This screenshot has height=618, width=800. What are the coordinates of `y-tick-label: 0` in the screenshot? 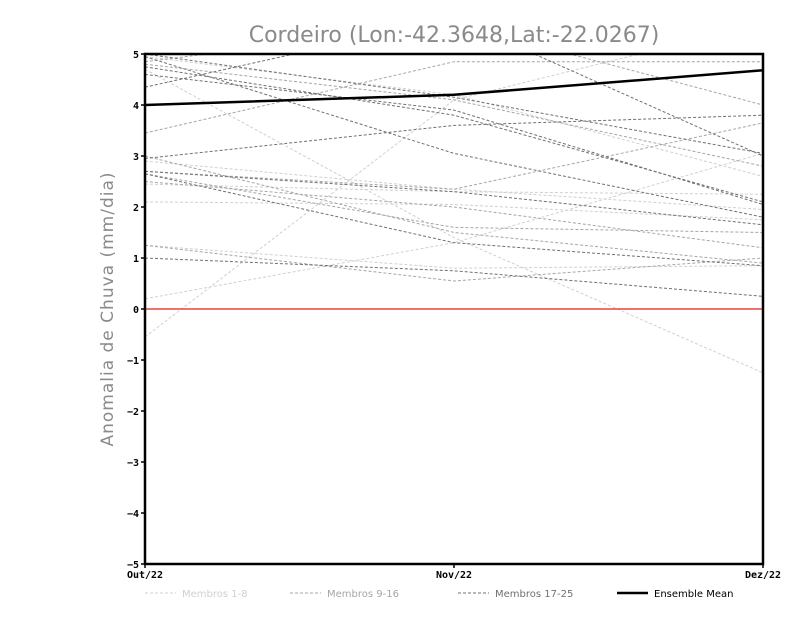 It's located at (136, 310).